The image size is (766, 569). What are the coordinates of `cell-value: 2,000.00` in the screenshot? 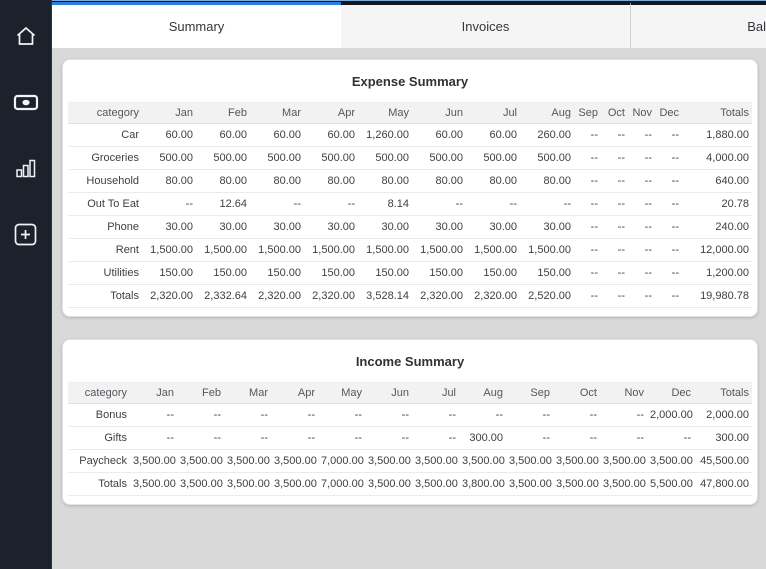 It's located at (727, 415).